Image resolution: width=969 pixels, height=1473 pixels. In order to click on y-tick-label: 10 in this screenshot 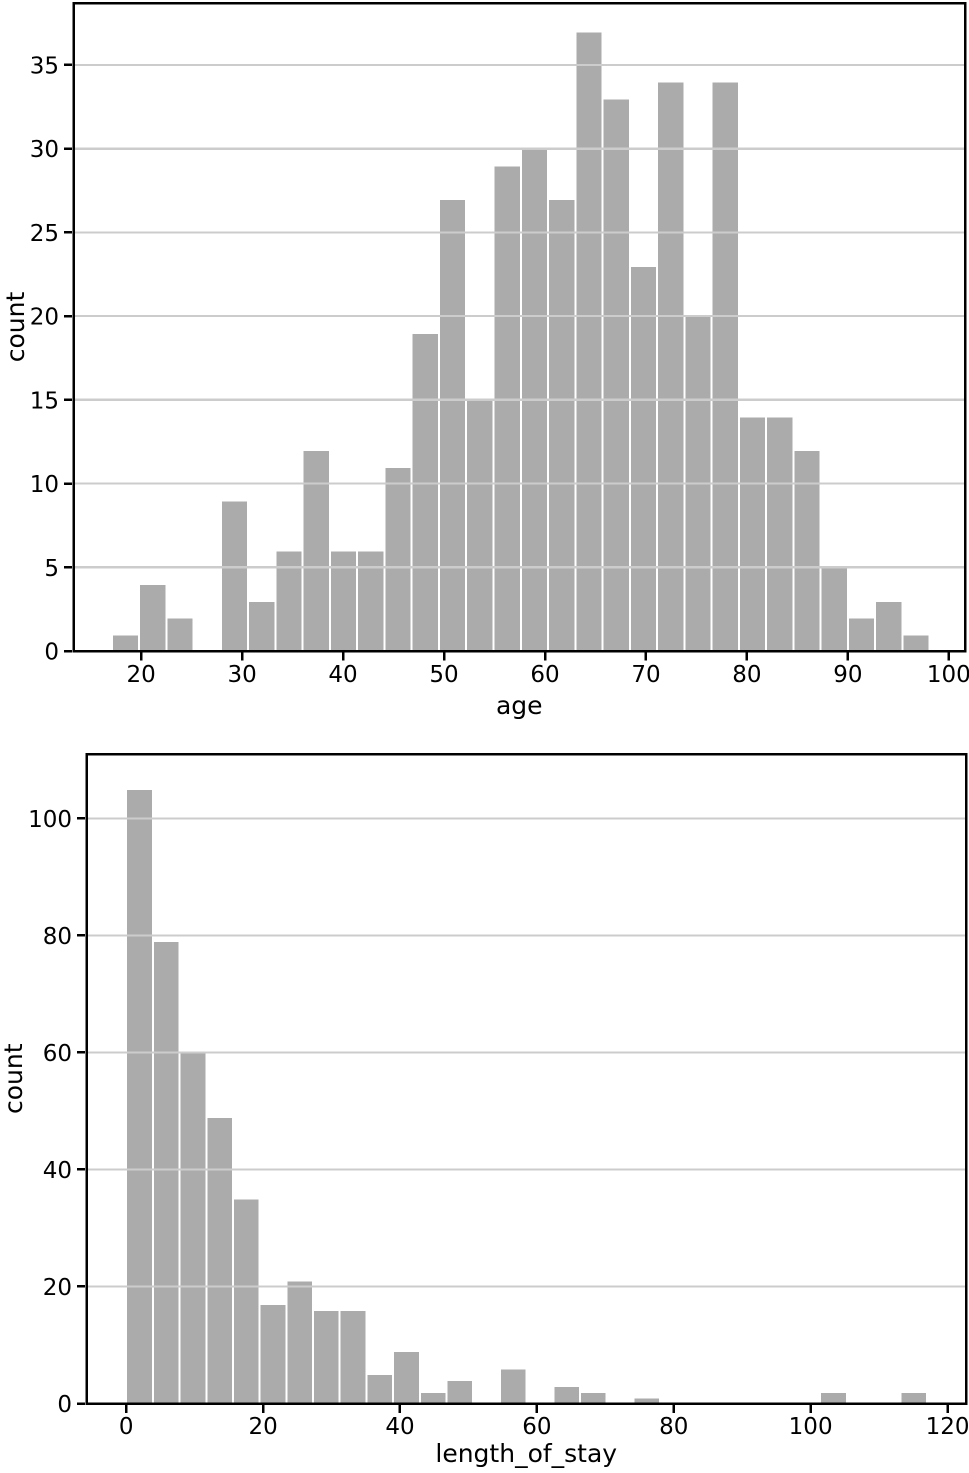, I will do `click(44, 485)`.